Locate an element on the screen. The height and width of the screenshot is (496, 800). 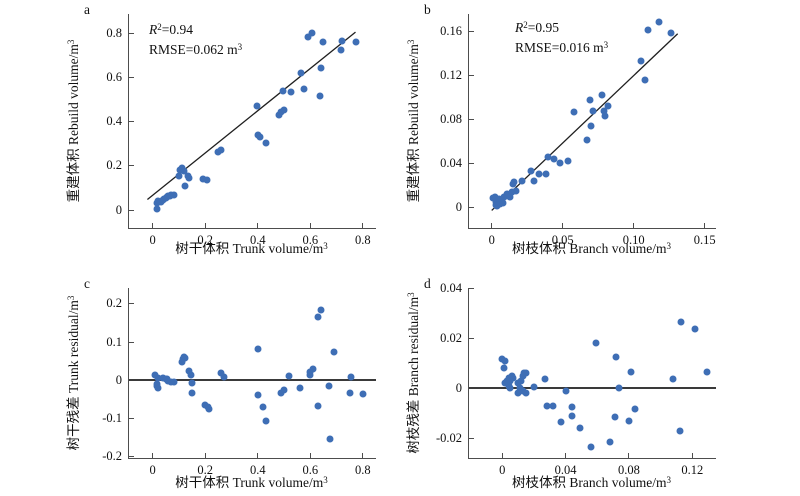
panel-letter: d is located at coordinates (427, 283).